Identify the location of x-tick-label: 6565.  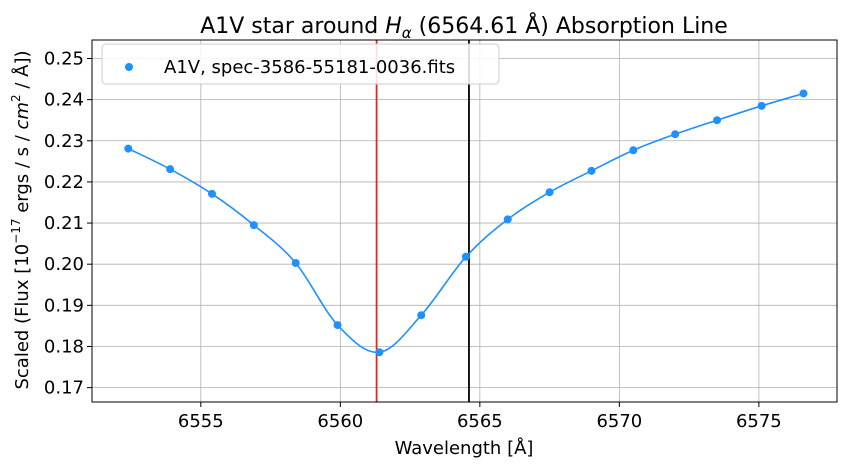
(480, 421).